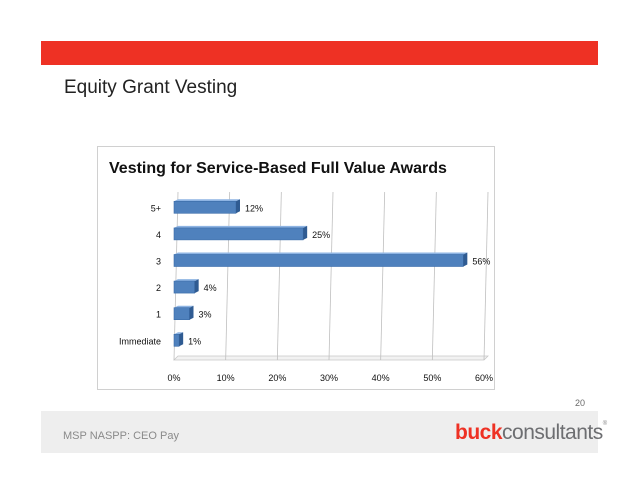  I want to click on footer-band, so click(319, 432).